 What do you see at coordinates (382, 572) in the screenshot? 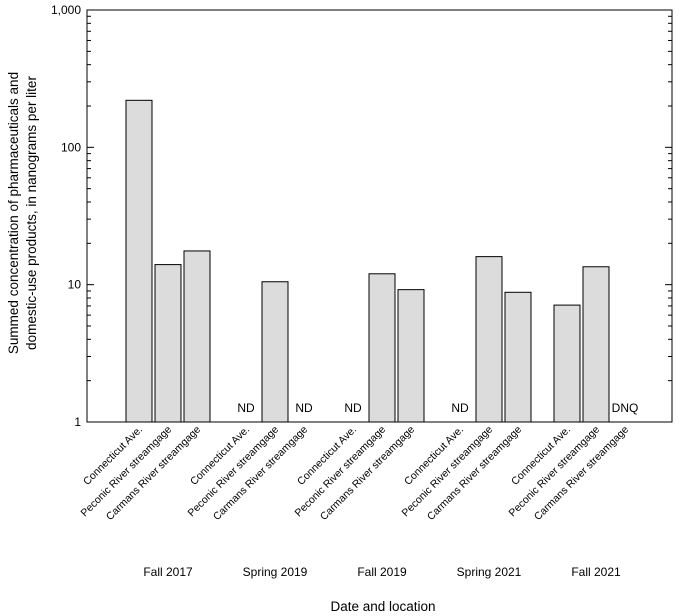
I see `group-label: Fall 2019` at bounding box center [382, 572].